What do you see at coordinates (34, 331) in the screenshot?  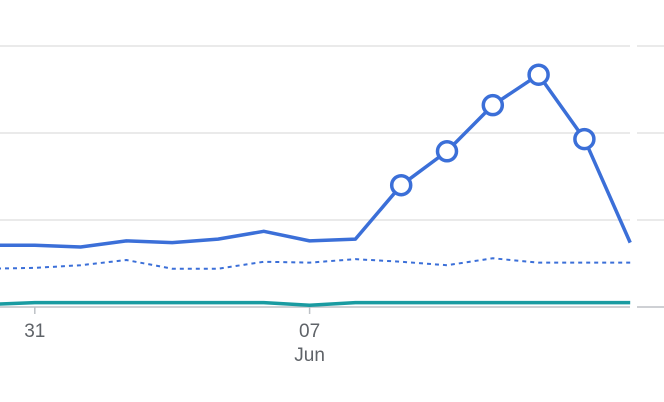 I see `x-tick-label: 31` at bounding box center [34, 331].